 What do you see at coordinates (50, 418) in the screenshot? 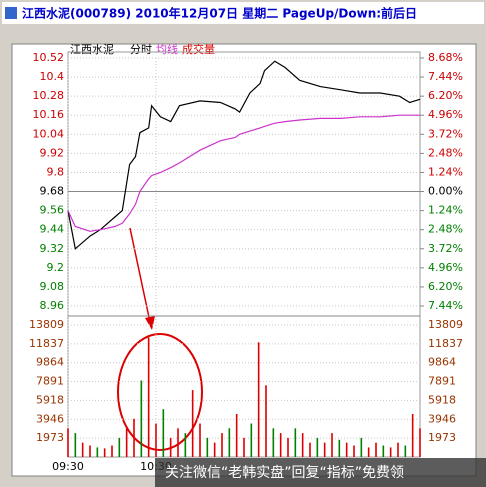
I see `y-tick-label: 3946` at bounding box center [50, 418].